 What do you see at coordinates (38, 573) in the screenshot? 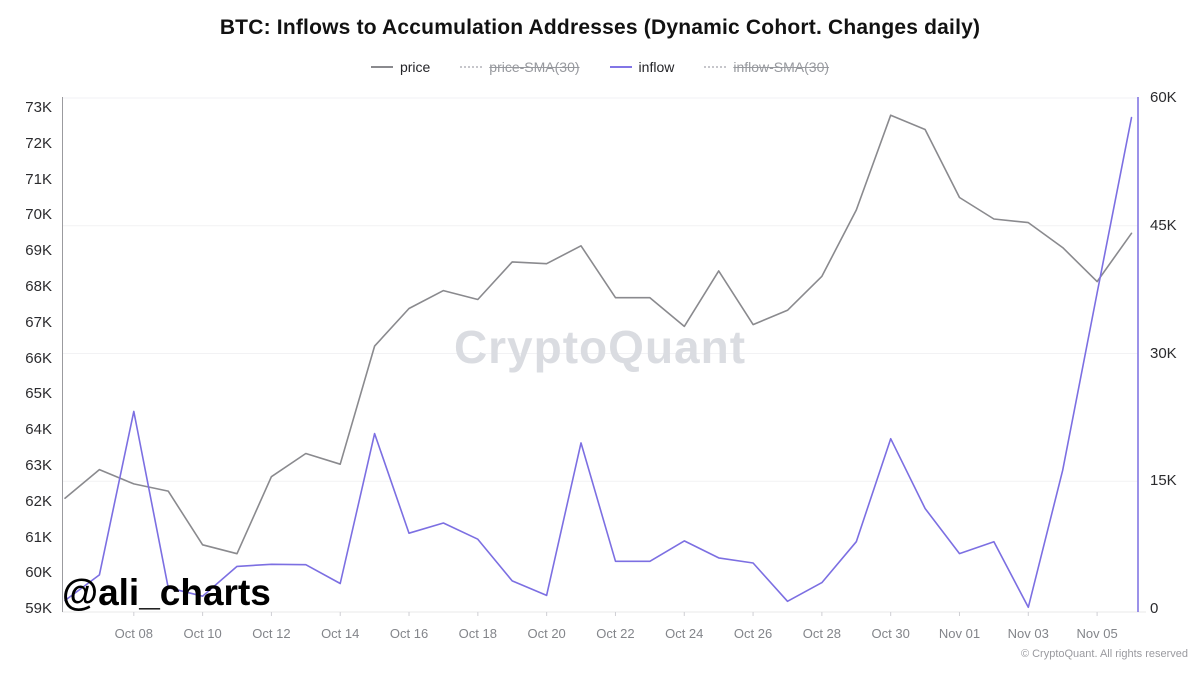
I see `left-axis-label: 60K` at bounding box center [38, 573].